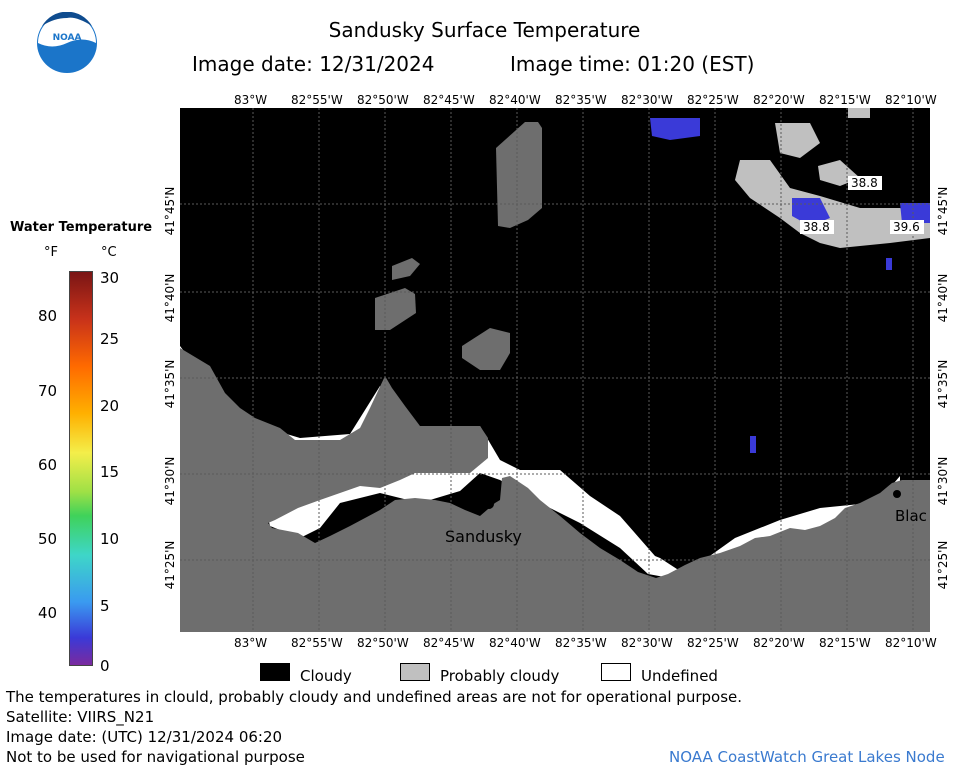  What do you see at coordinates (81, 227) in the screenshot?
I see `colorbar-title: Water Temperature` at bounding box center [81, 227].